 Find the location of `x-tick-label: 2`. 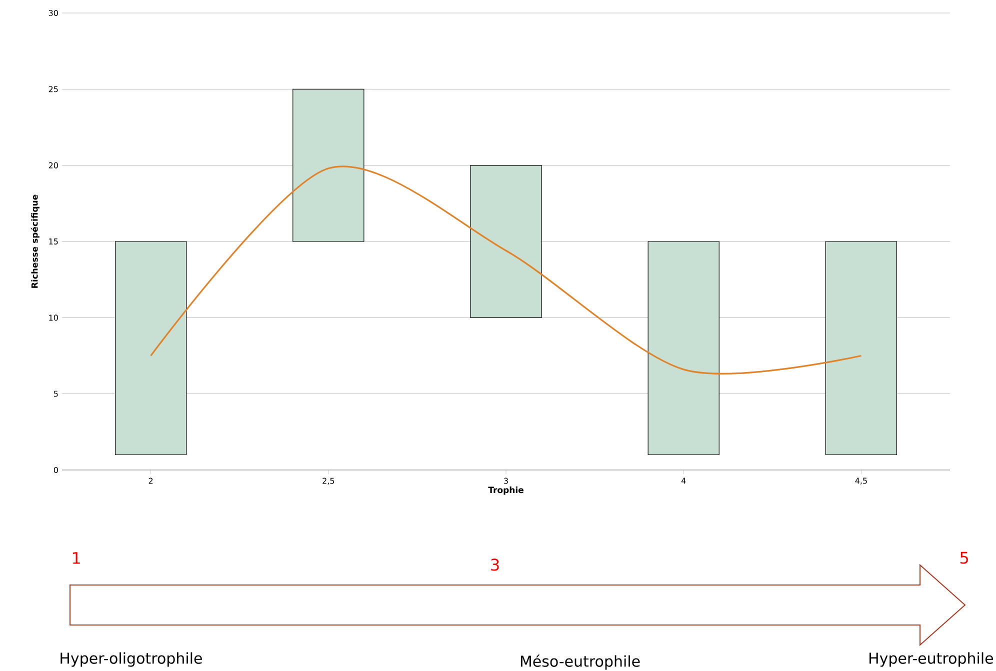

x-tick-label: 2 is located at coordinates (150, 481).